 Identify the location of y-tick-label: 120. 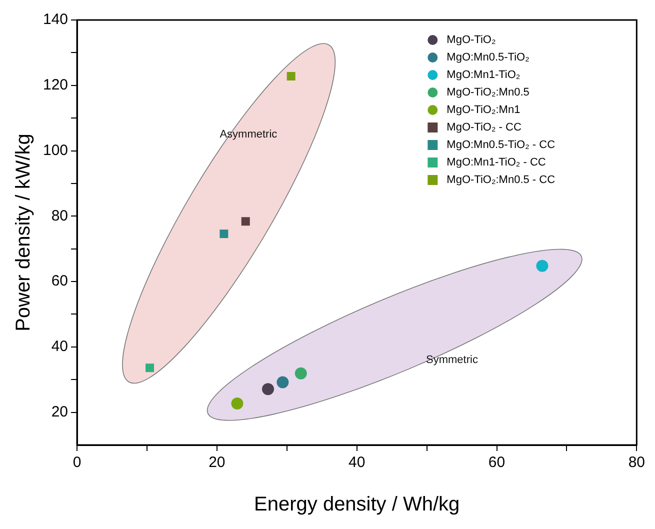
(55, 85).